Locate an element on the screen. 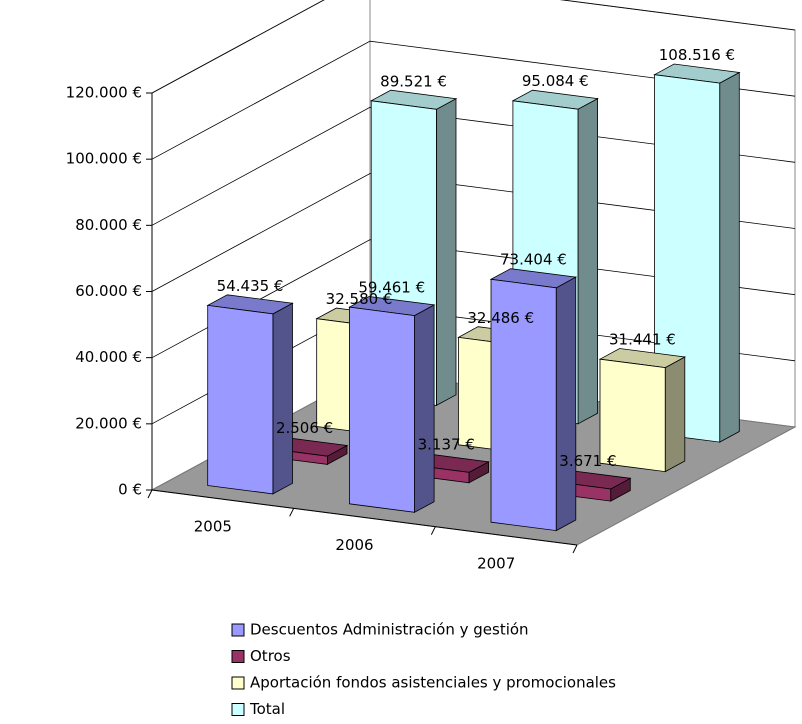 This screenshot has width=802, height=724. data-label: 3.137 € is located at coordinates (446, 444).